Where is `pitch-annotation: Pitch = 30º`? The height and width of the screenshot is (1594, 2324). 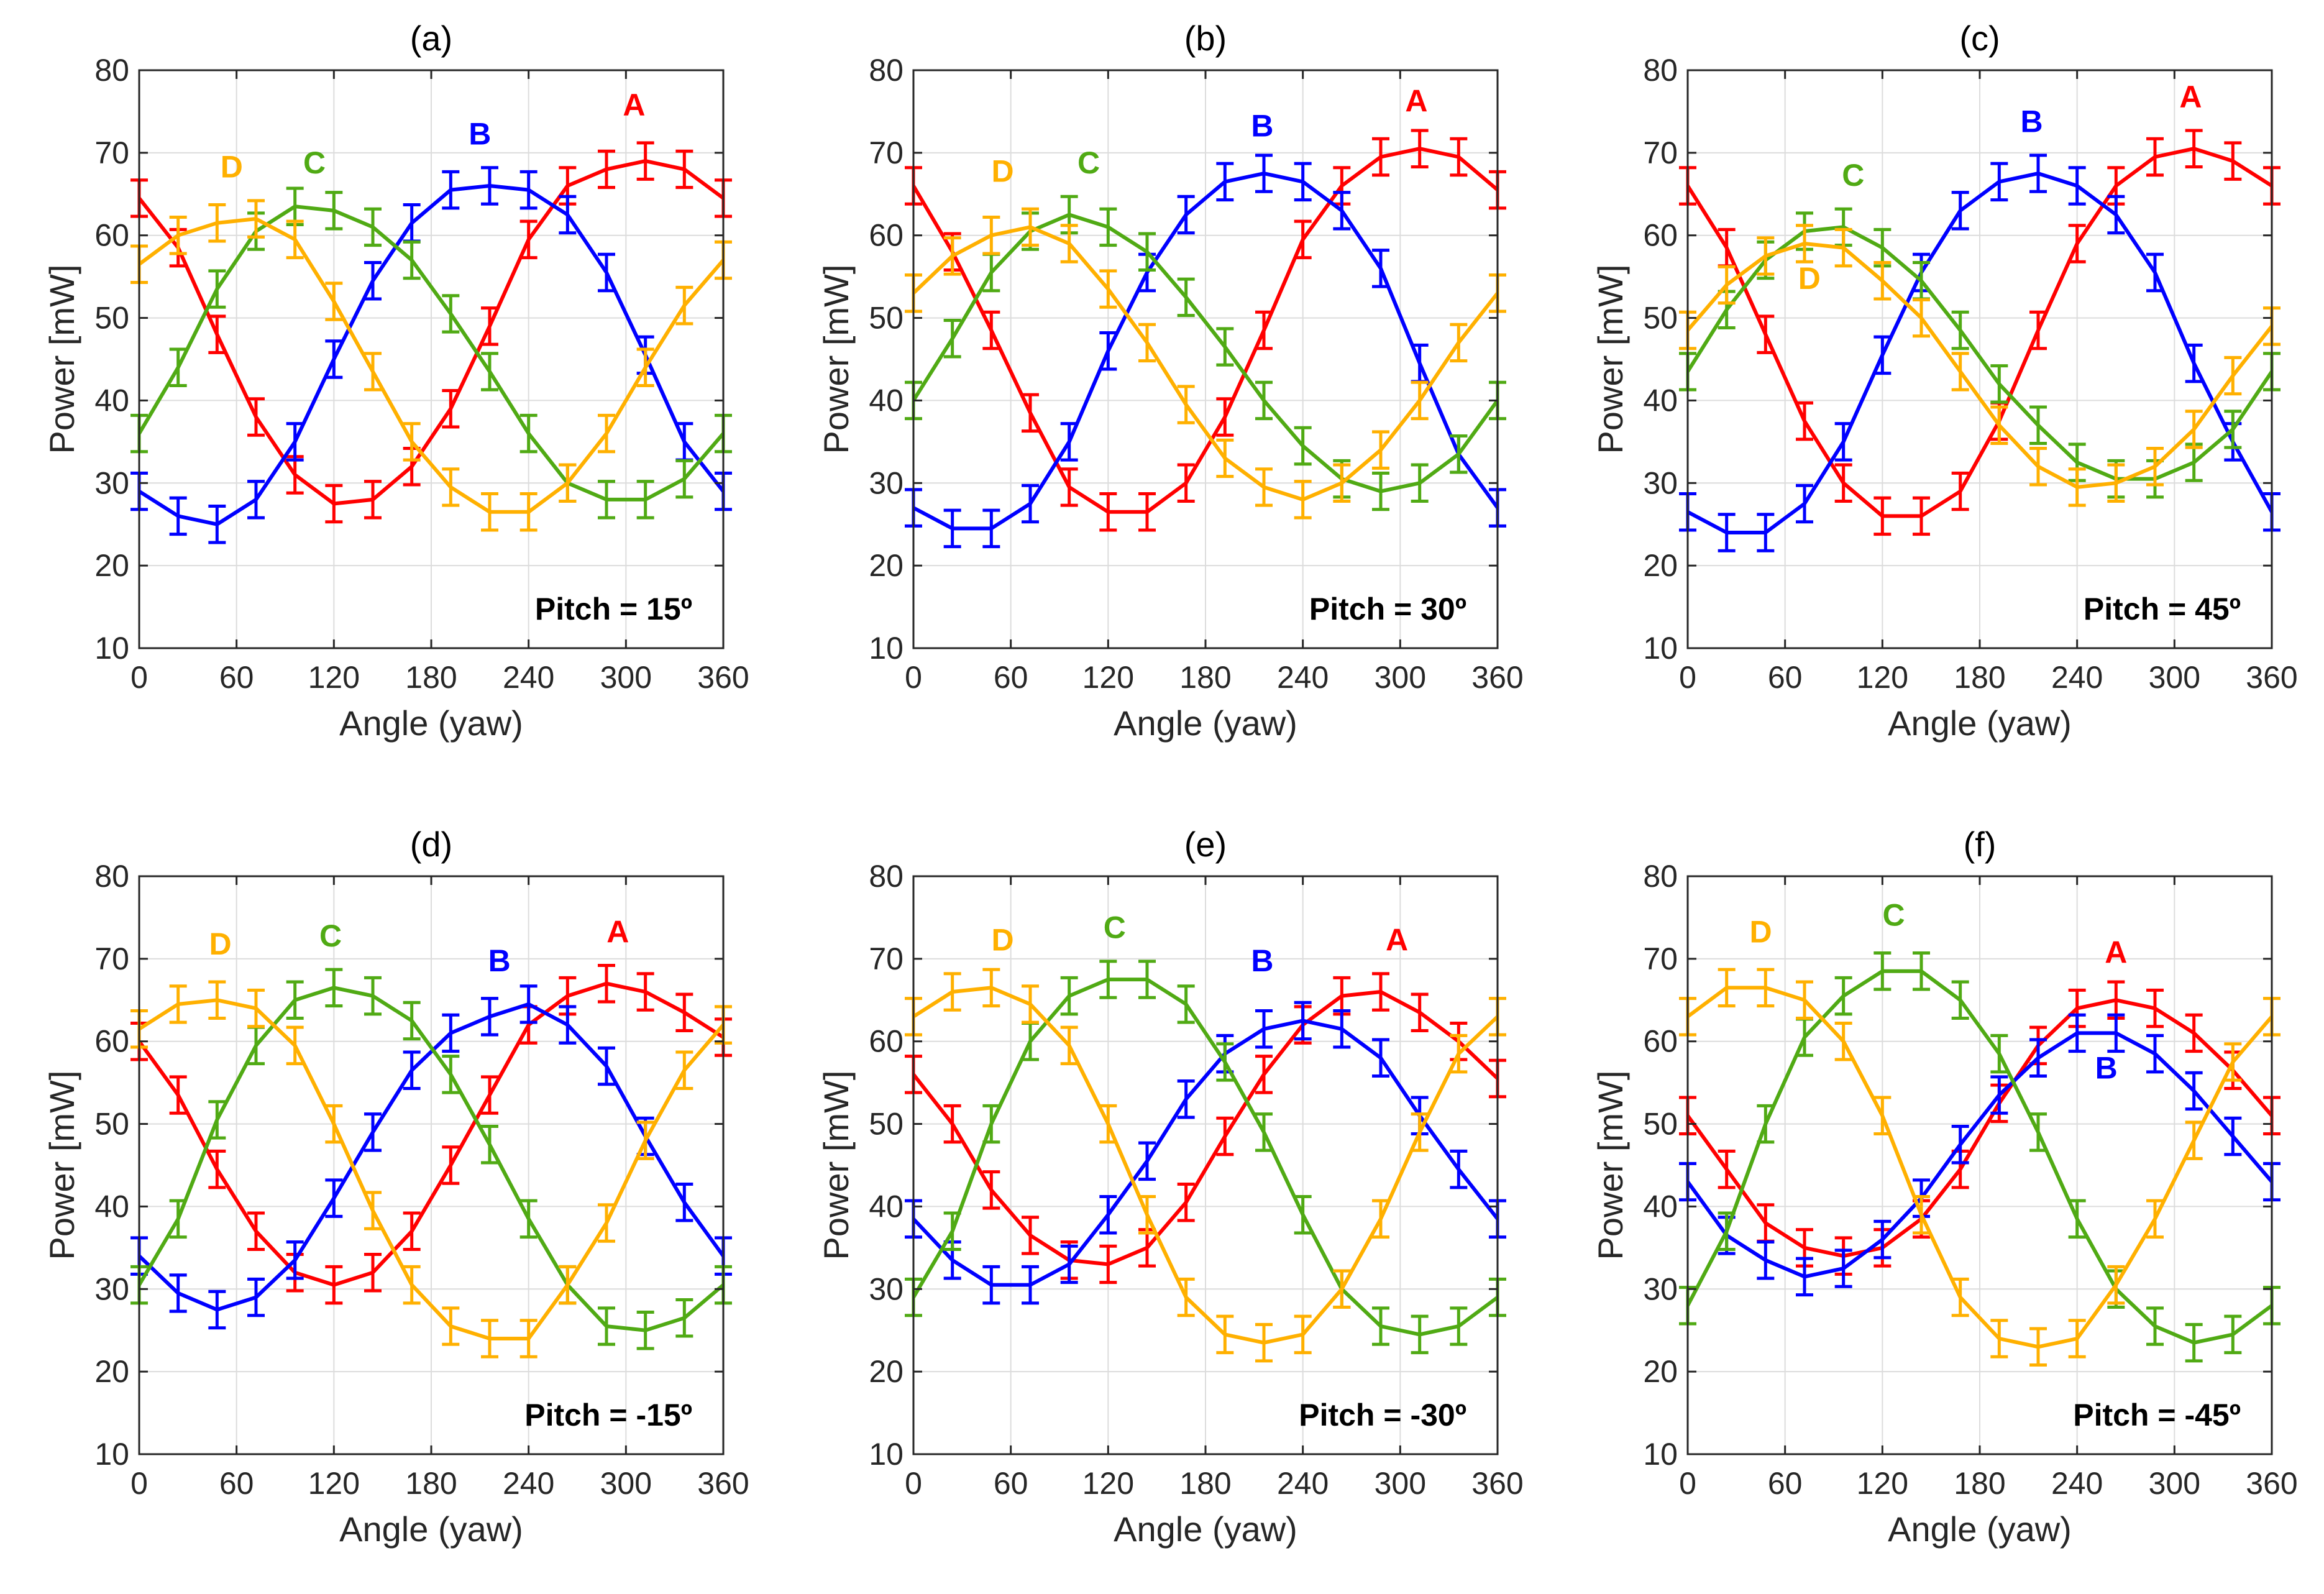 pitch-annotation: Pitch = 30º is located at coordinates (1387, 609).